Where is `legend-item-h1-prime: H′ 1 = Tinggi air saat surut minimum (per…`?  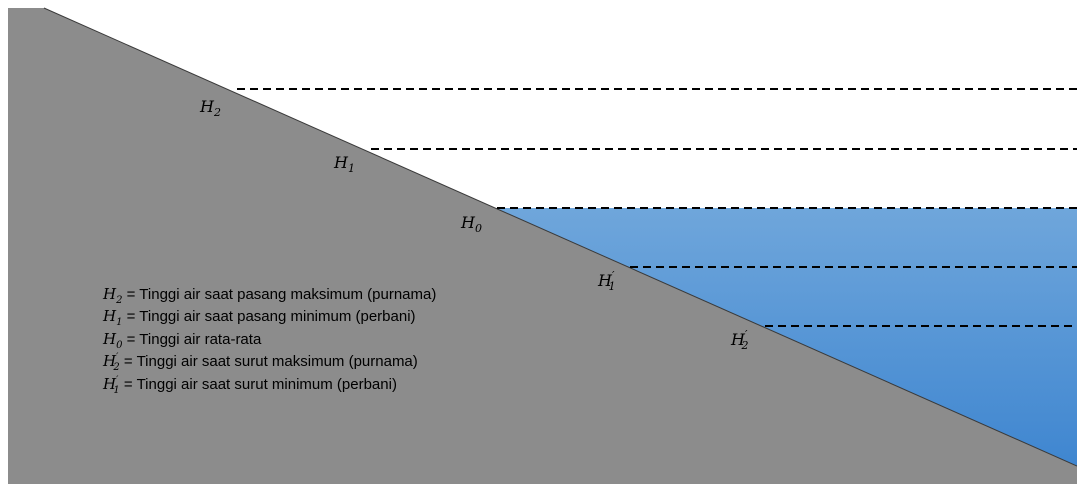
legend-item-h1-prime: H′ 1 = Tinggi air saat surut minimum (per… is located at coordinates (249, 385).